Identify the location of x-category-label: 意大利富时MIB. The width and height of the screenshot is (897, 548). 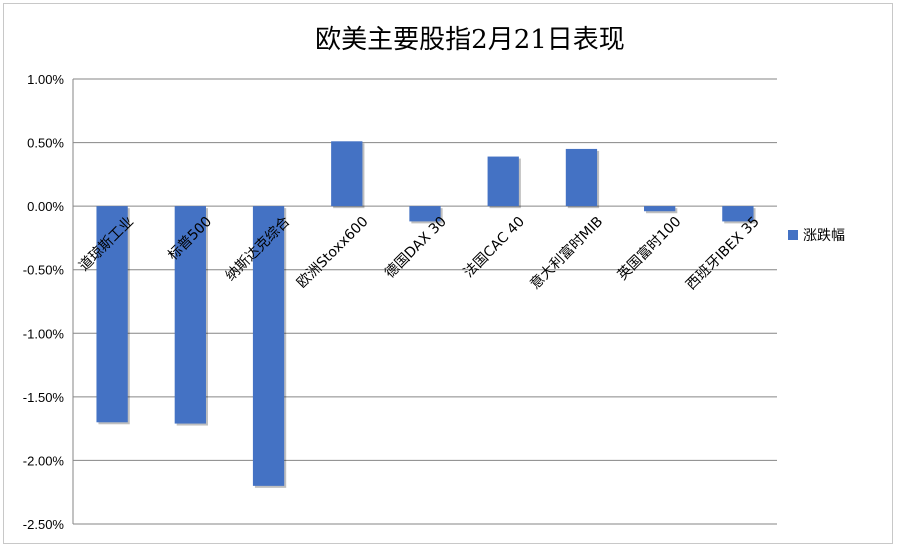
(567, 253).